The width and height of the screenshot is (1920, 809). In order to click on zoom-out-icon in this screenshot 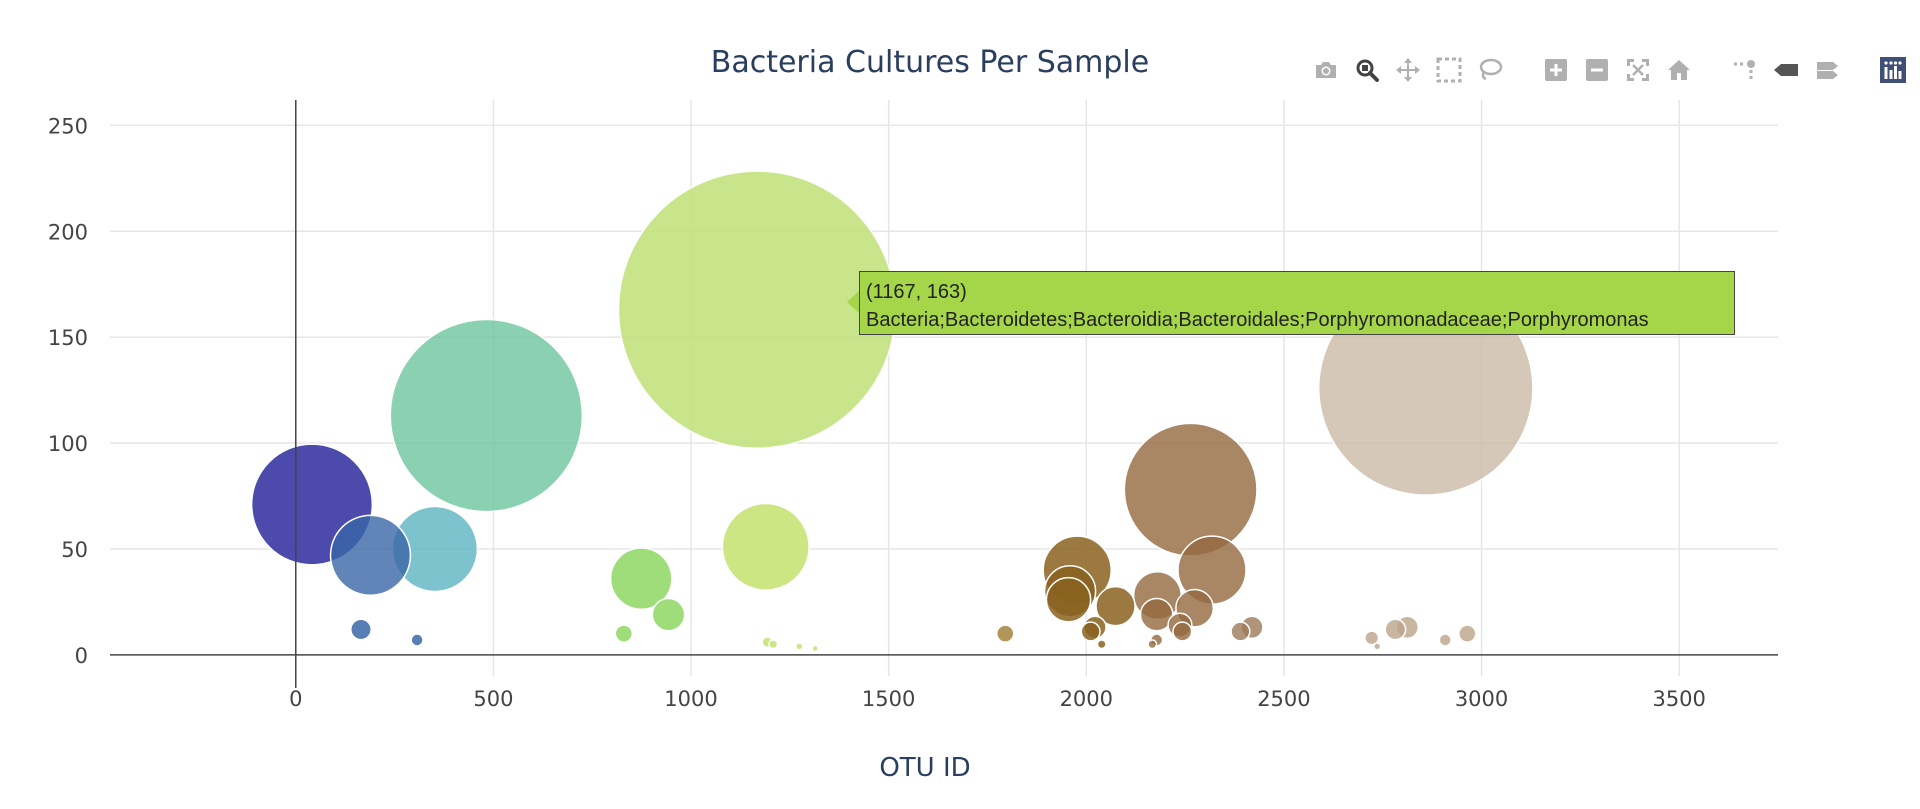, I will do `click(1597, 70)`.